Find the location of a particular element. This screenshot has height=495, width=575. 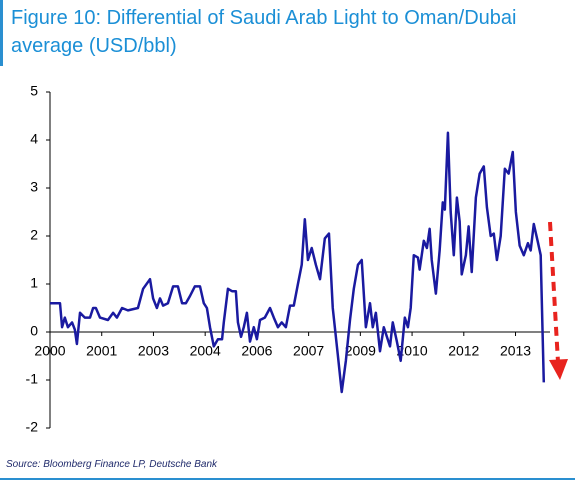

y-tick-label: 0 is located at coordinates (34, 331).